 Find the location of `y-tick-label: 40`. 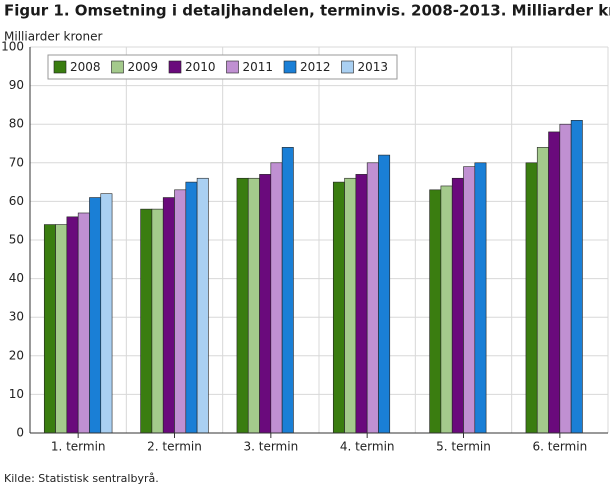

y-tick-label: 40 is located at coordinates (16, 278).